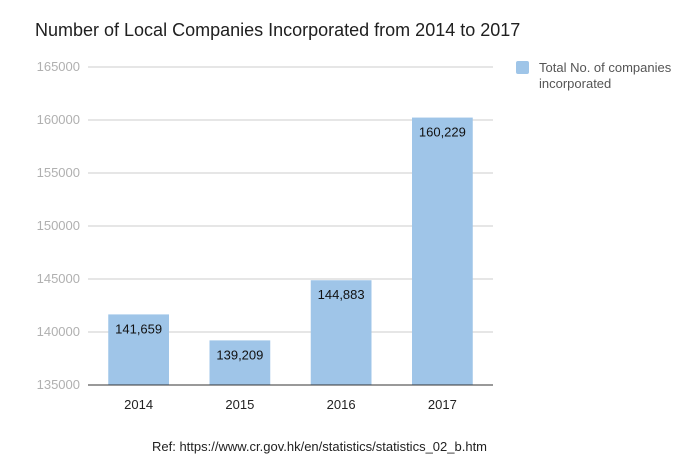 This screenshot has width=700, height=472. What do you see at coordinates (442, 404) in the screenshot?
I see `x-tick-label: 2017` at bounding box center [442, 404].